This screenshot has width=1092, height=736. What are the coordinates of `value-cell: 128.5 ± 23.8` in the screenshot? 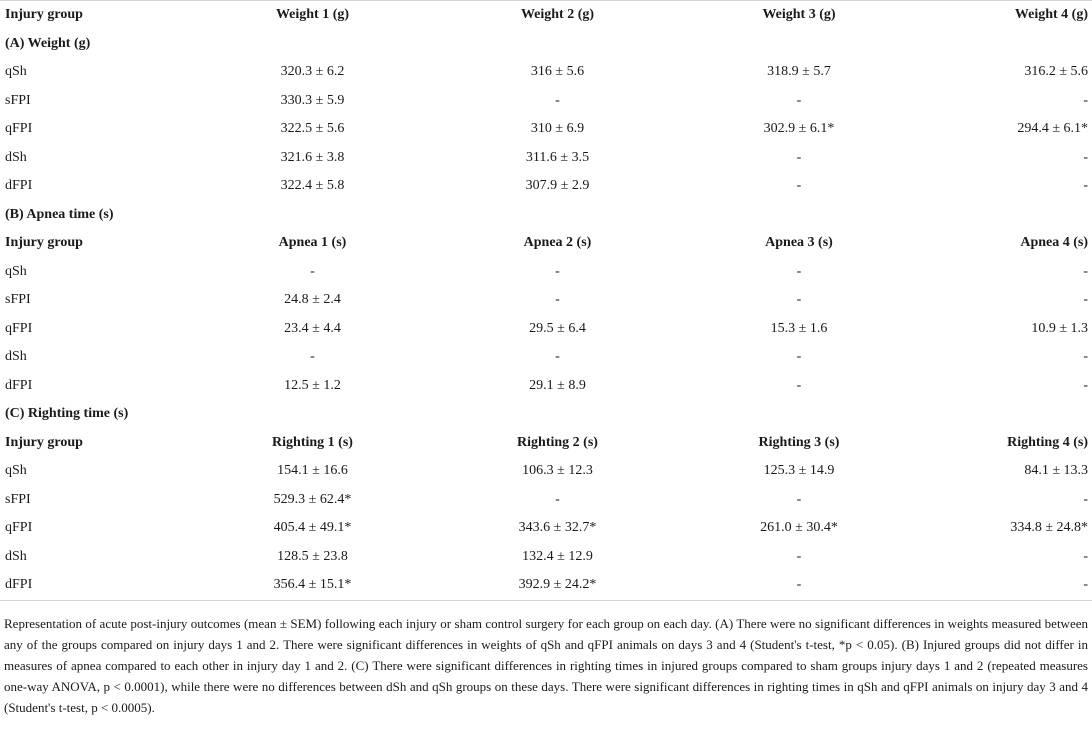 It's located at (312, 556).